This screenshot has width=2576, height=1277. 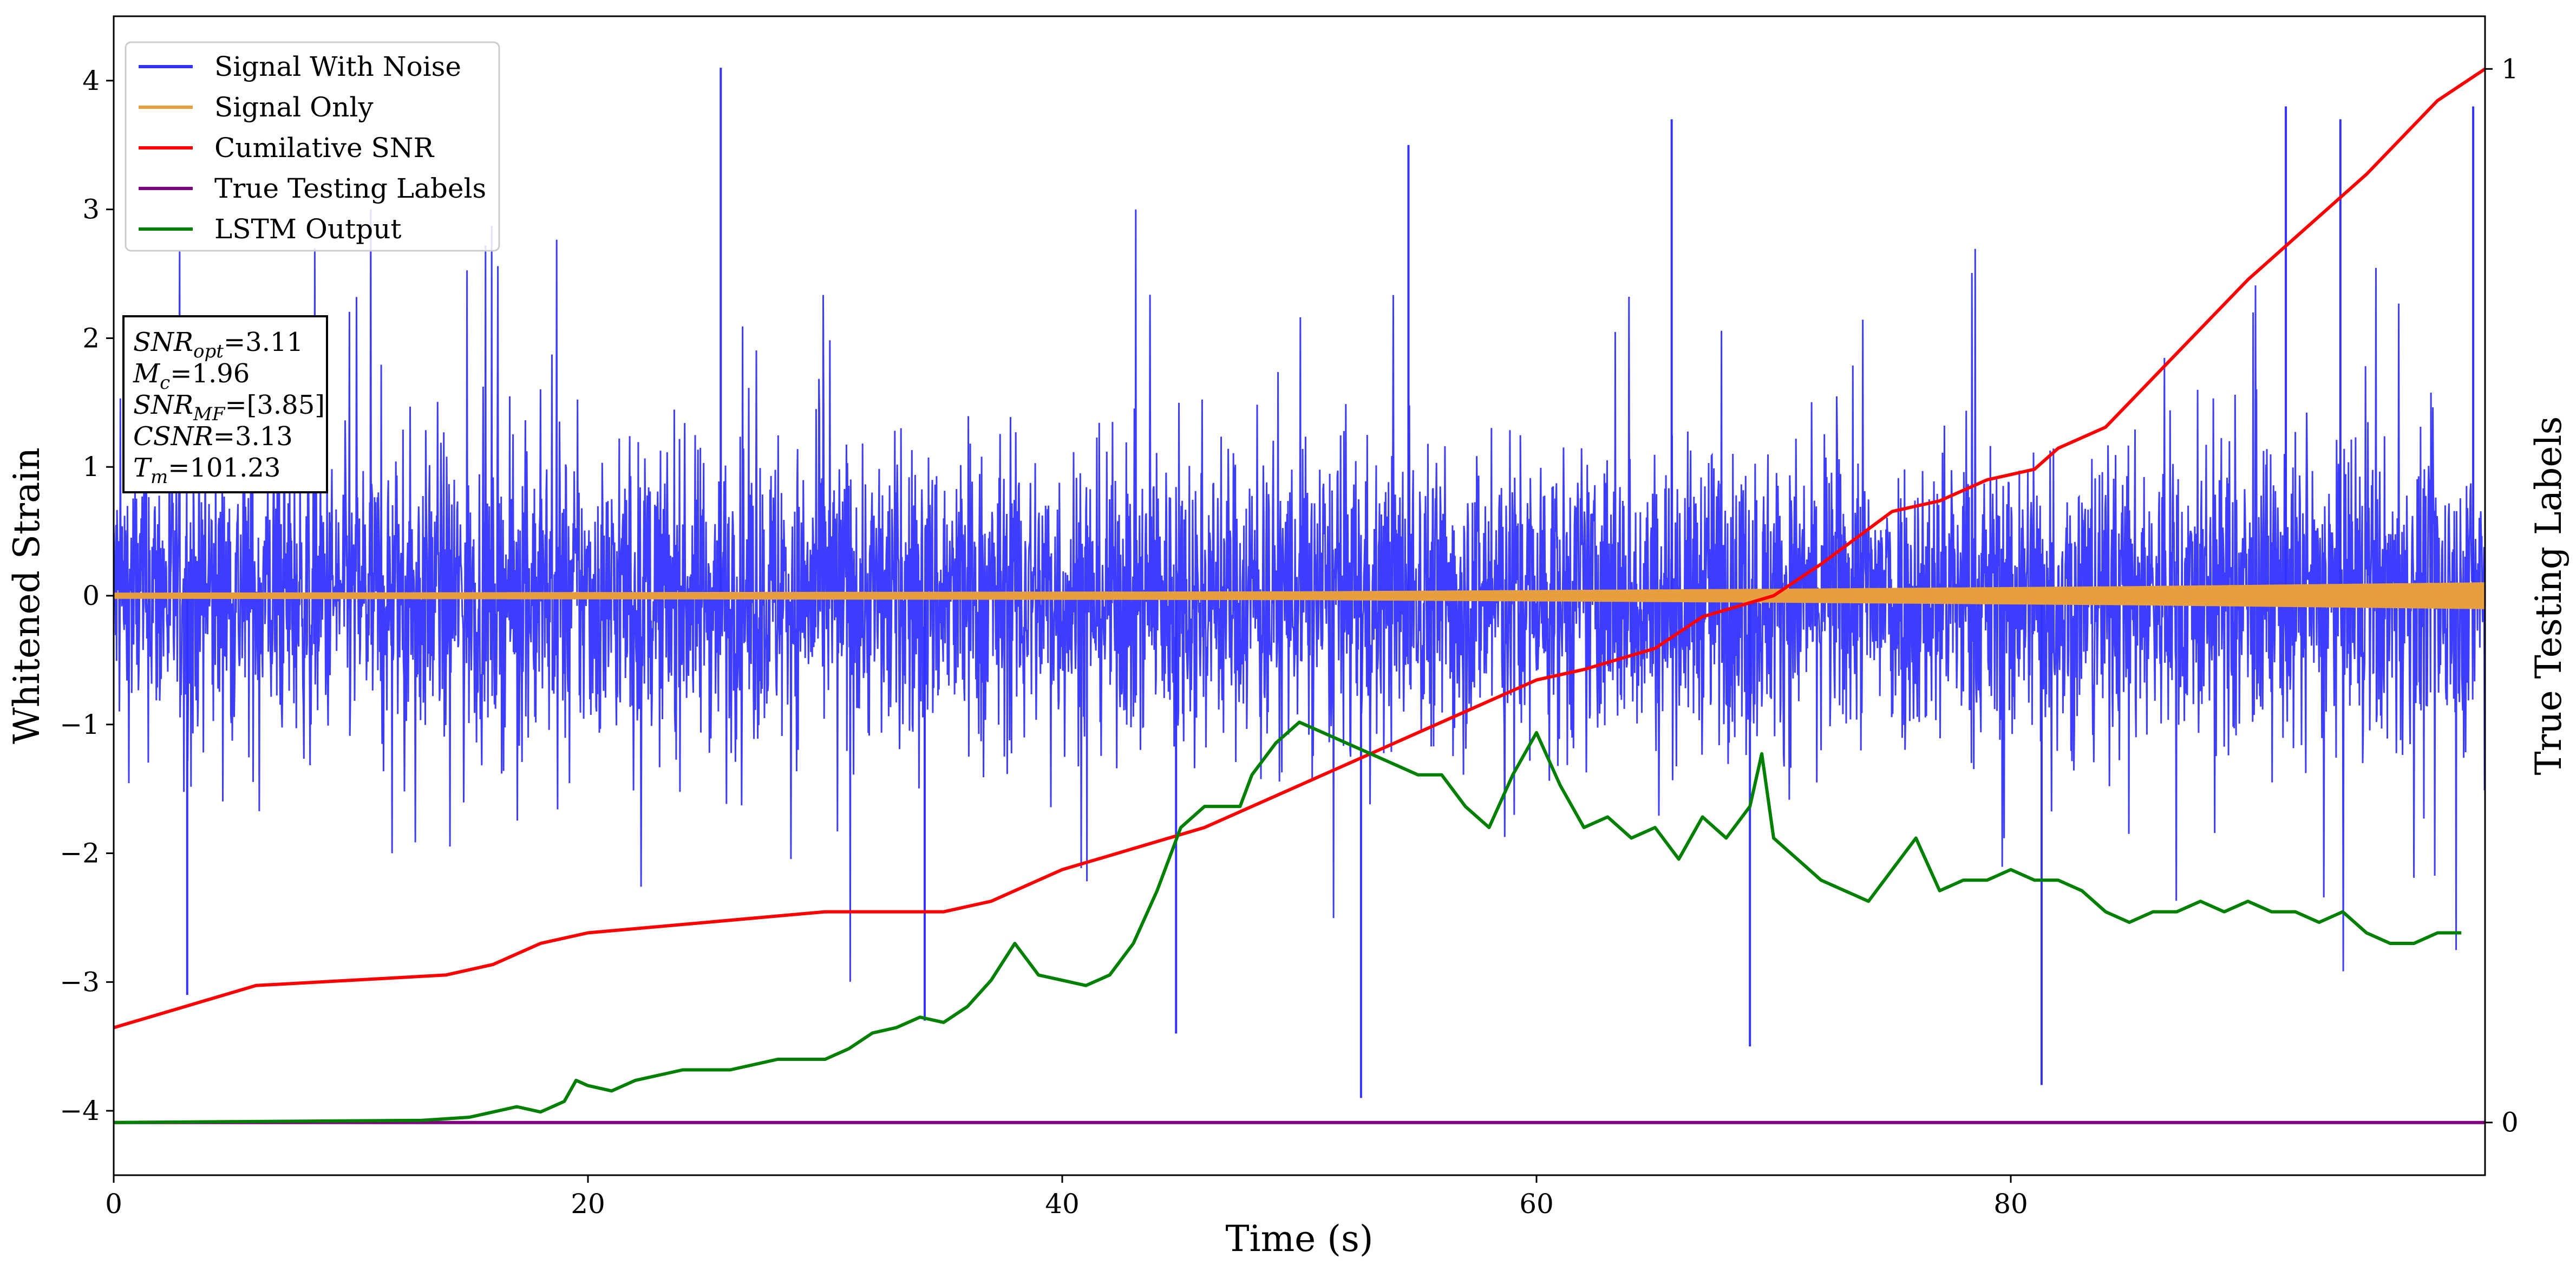 What do you see at coordinates (91, 595) in the screenshot?
I see `y-tick-label: 0` at bounding box center [91, 595].